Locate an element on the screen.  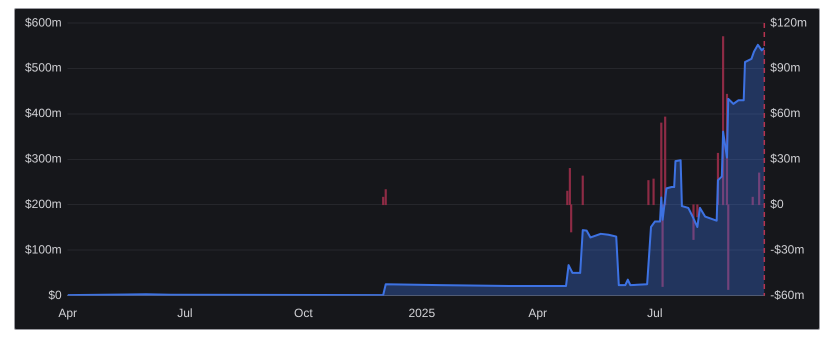
y-tick-label: $400m is located at coordinates (43, 113).